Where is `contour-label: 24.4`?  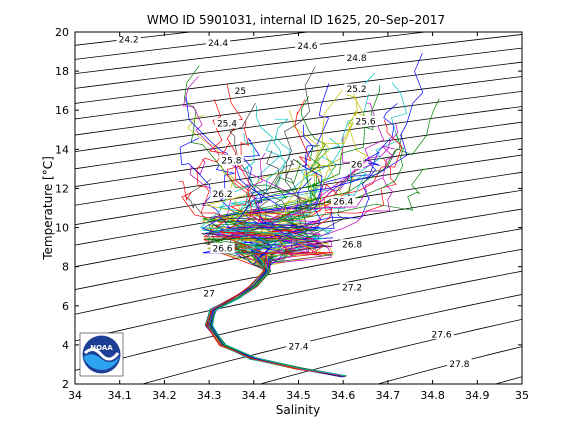 contour-label: 24.4 is located at coordinates (218, 44).